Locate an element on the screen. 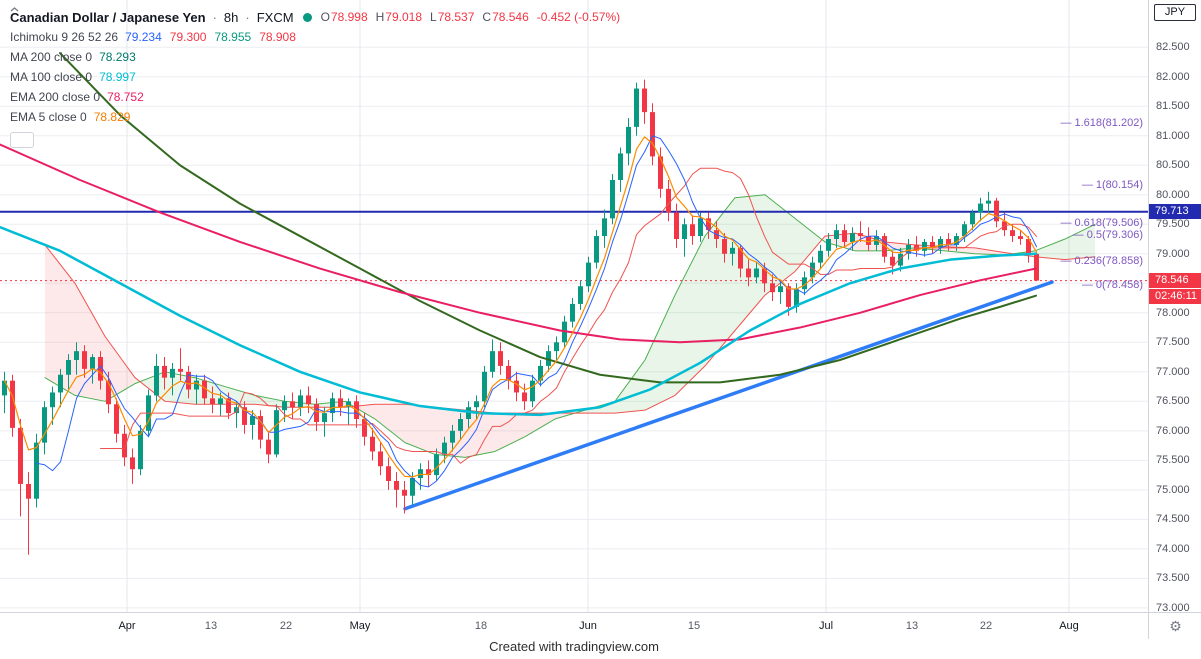 This screenshot has width=1201, height=659. market-status-icon is located at coordinates (307, 17).